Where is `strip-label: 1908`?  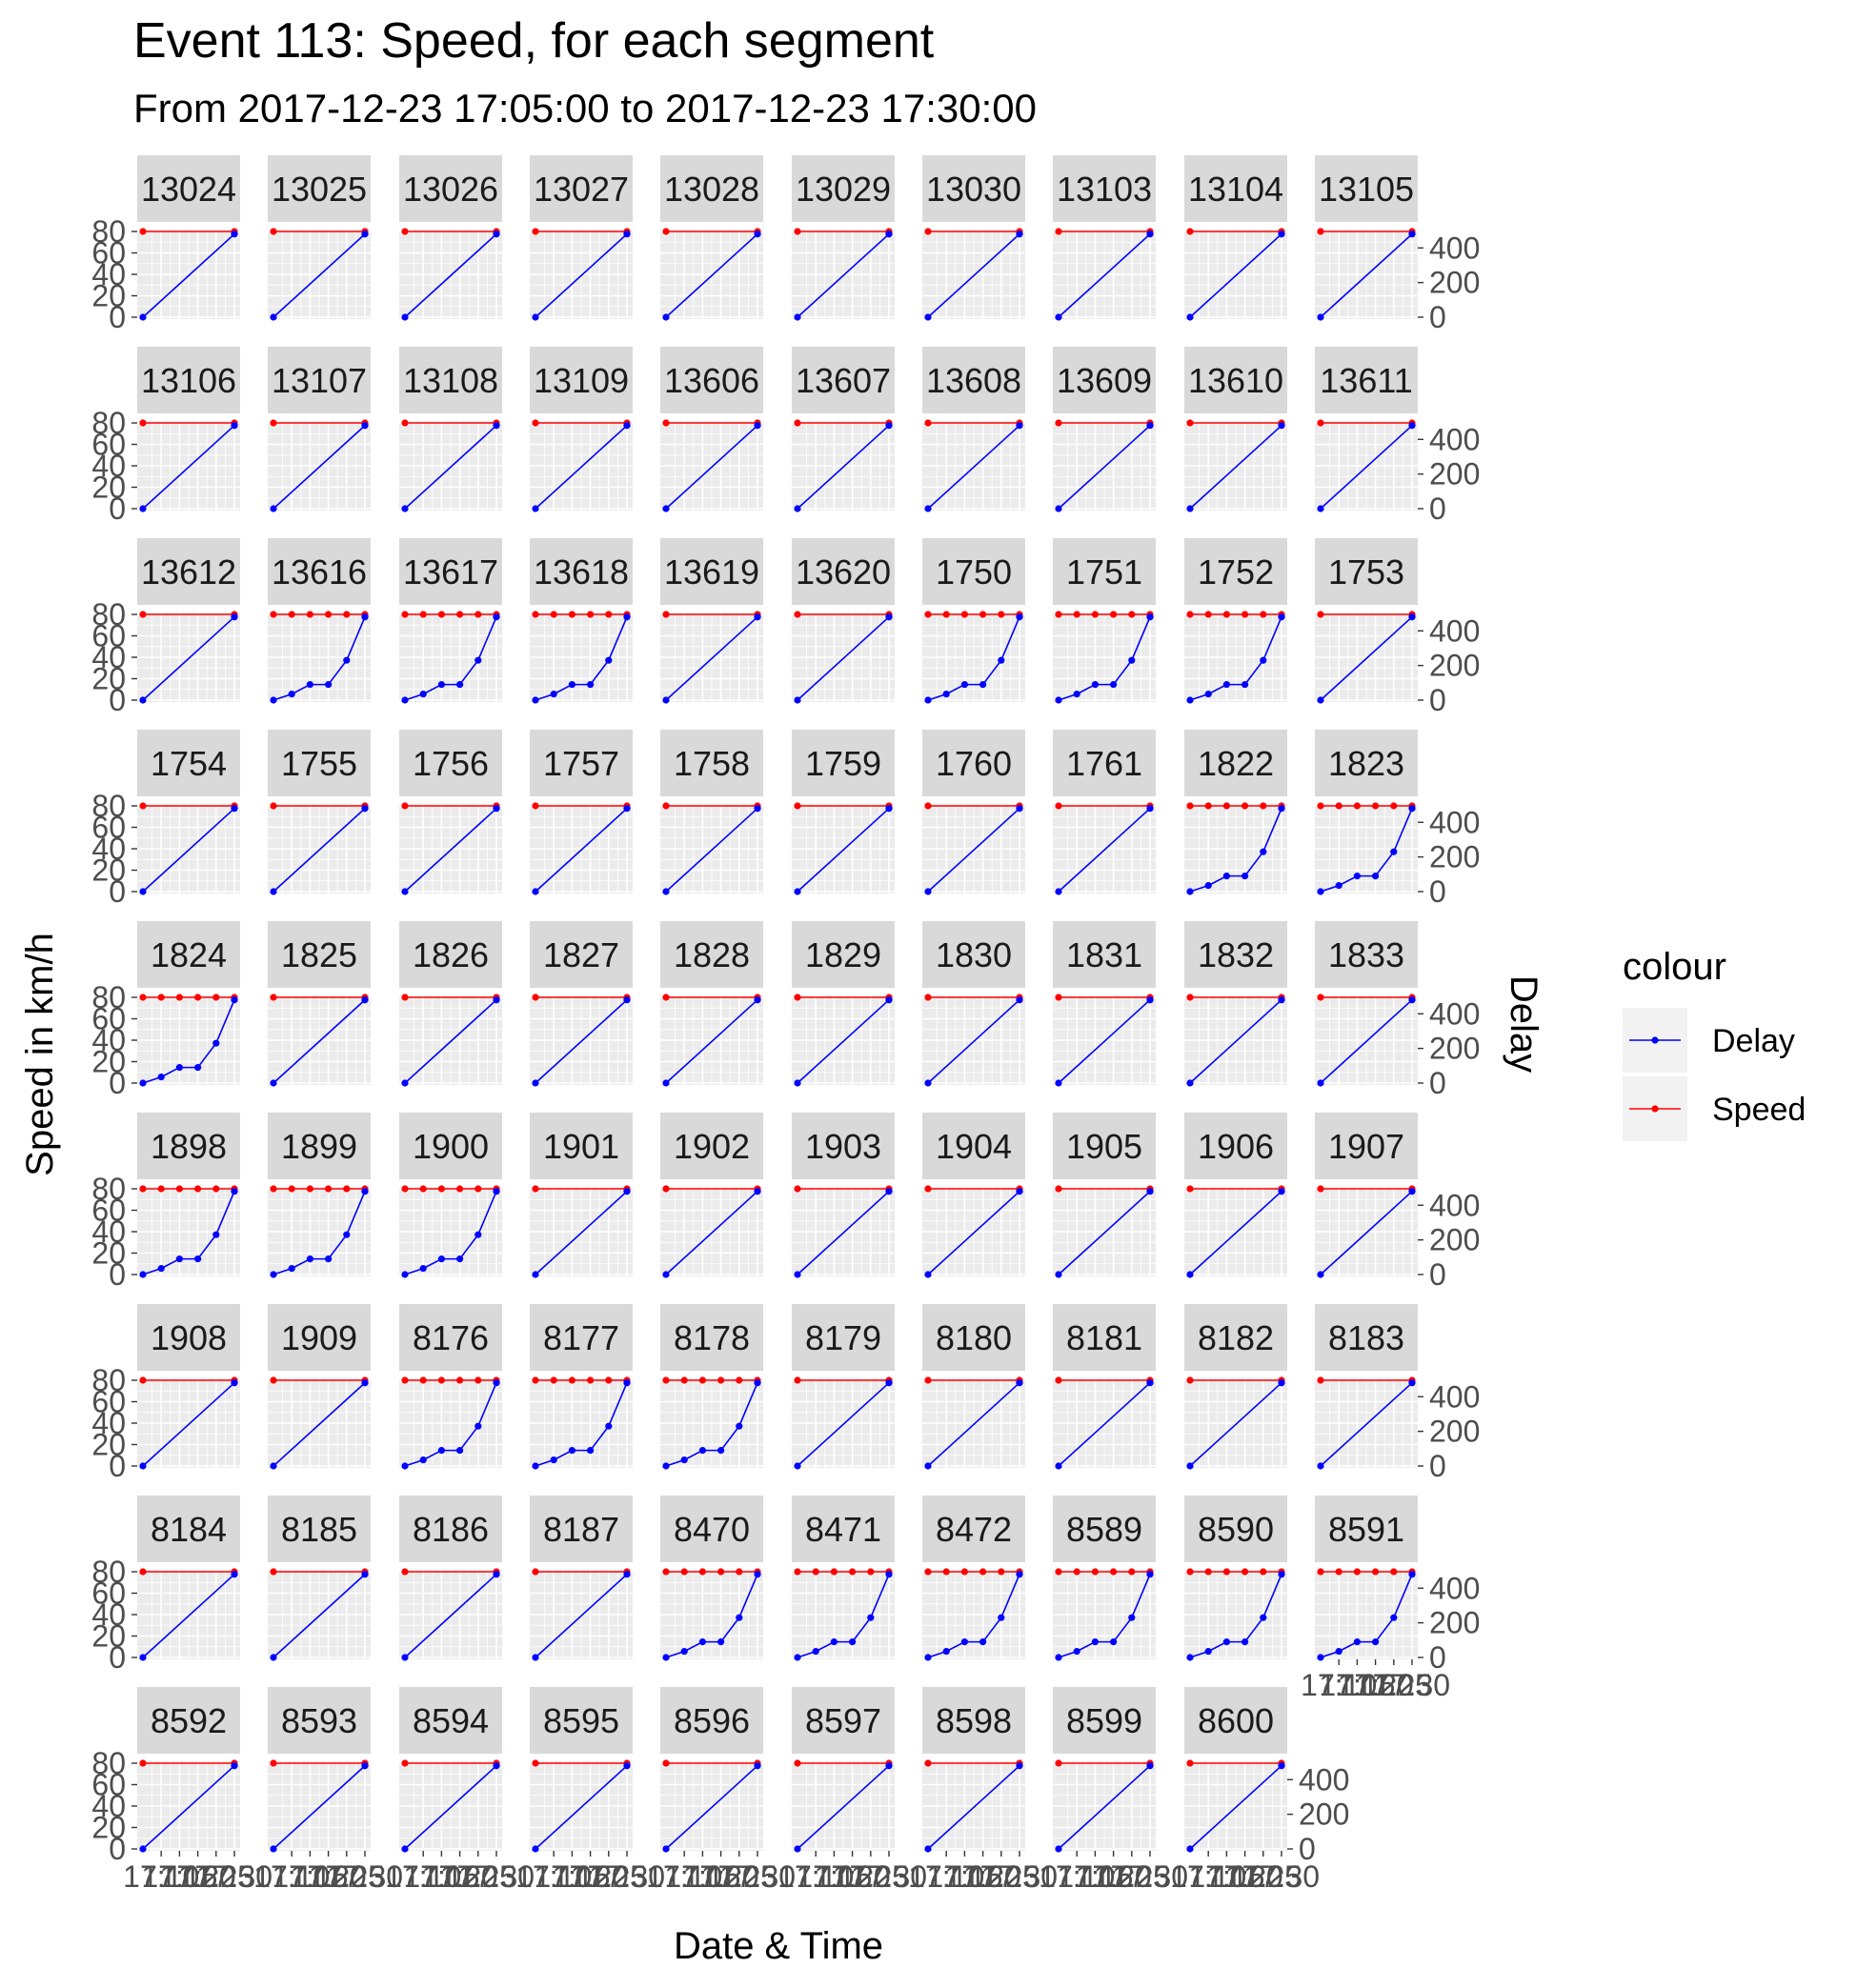 strip-label: 1908 is located at coordinates (189, 1338).